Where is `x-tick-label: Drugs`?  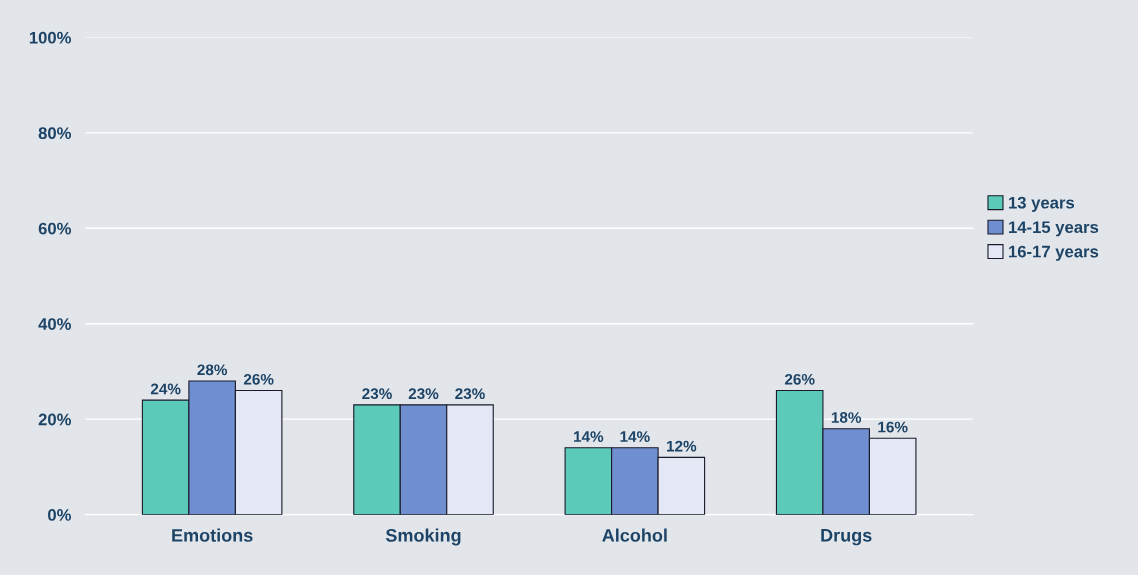
x-tick-label: Drugs is located at coordinates (846, 537).